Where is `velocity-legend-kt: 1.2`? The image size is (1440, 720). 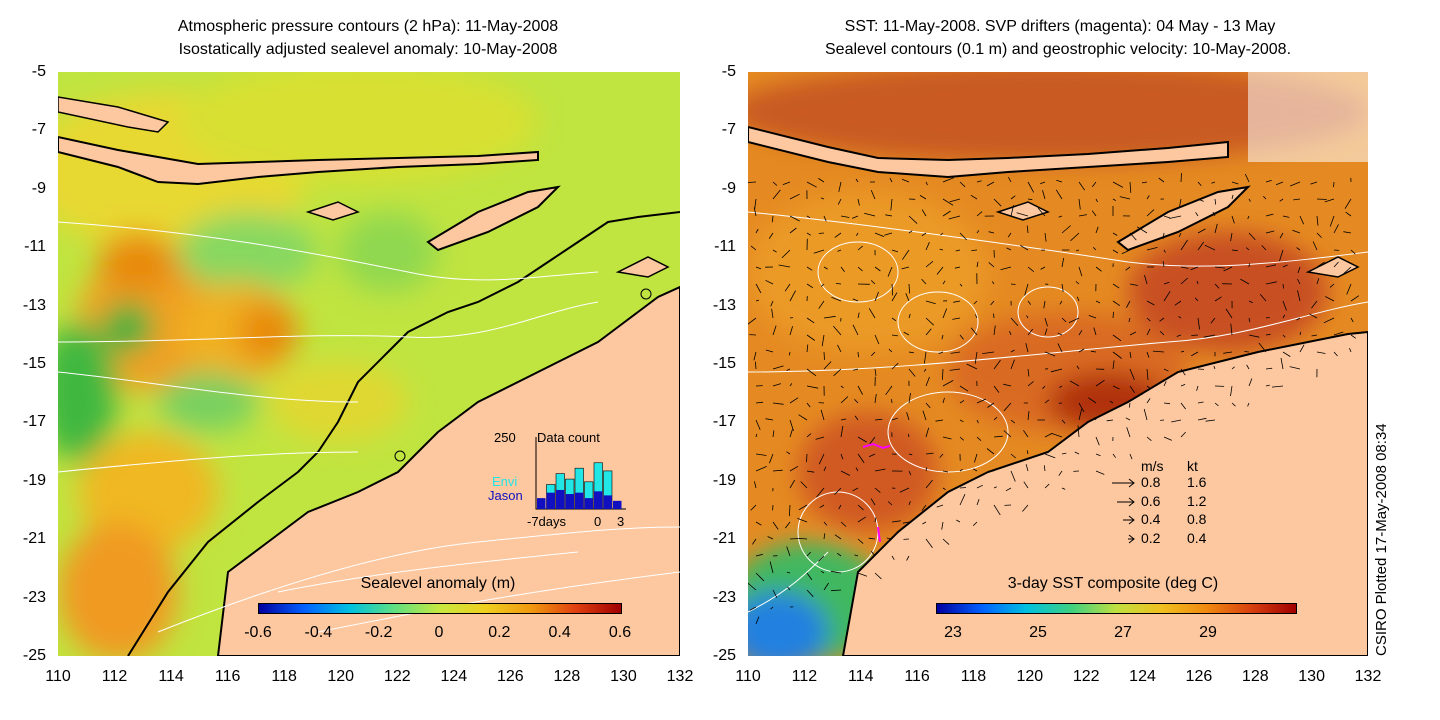 velocity-legend-kt: 1.2 is located at coordinates (1197, 500).